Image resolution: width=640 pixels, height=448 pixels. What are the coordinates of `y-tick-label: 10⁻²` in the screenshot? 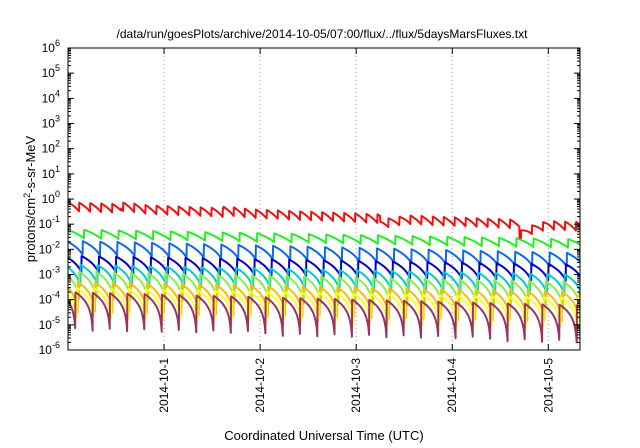 It's located at (49, 247).